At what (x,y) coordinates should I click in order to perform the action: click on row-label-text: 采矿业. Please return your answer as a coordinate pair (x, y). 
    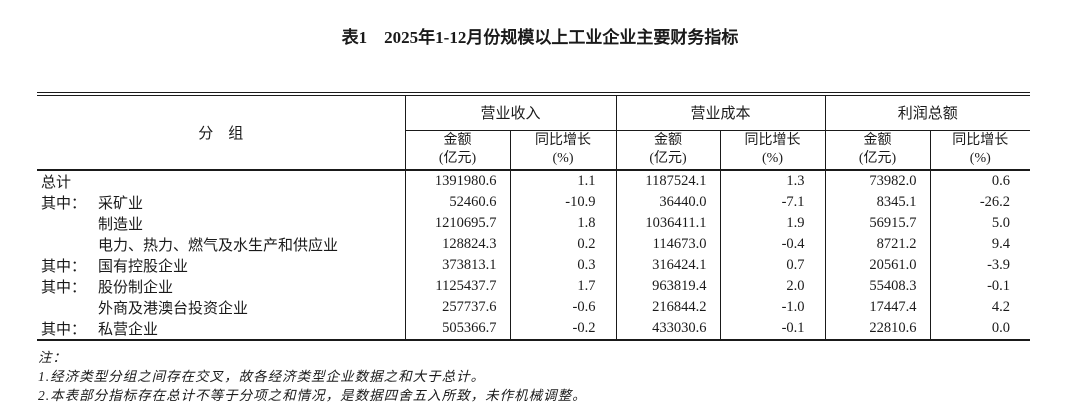
    Looking at the image, I should click on (121, 204).